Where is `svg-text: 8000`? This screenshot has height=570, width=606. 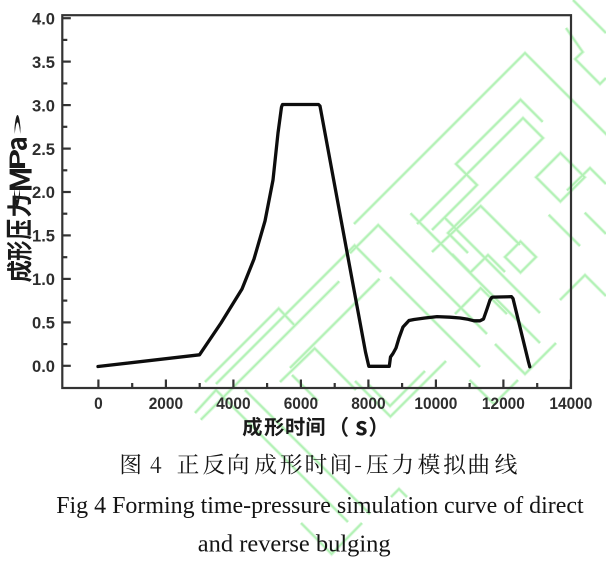 svg-text: 8000 is located at coordinates (368, 403).